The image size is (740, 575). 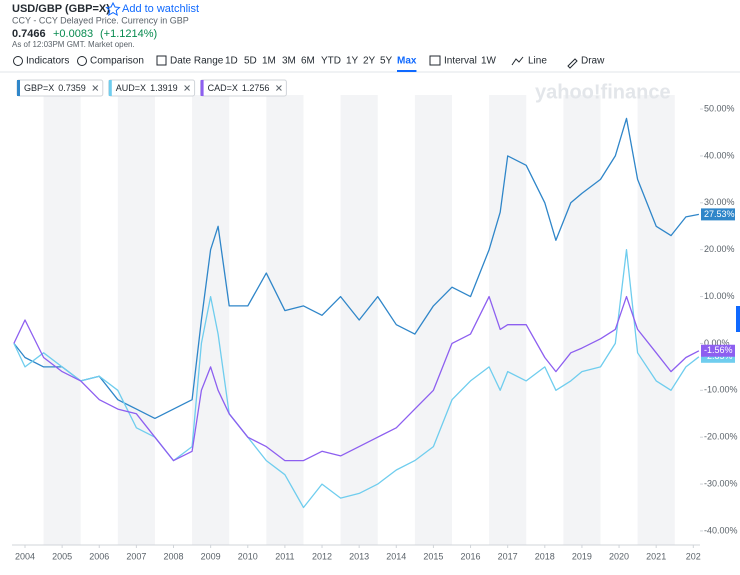 I want to click on y-tick-label: -30.00%, so click(x=721, y=483).